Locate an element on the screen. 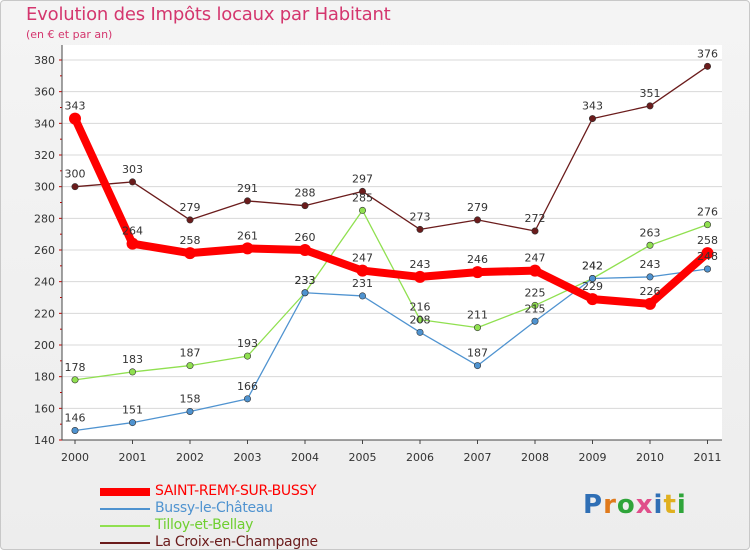 Image resolution: width=750 pixels, height=551 pixels. data-label: 351 is located at coordinates (650, 93).